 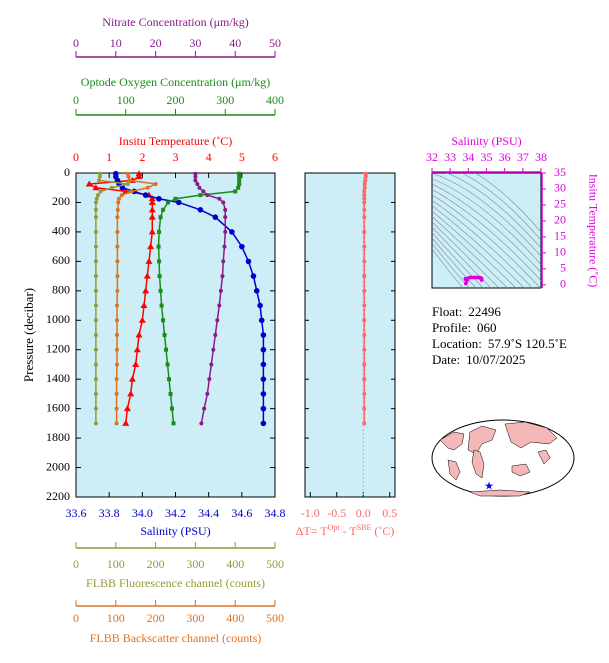 What do you see at coordinates (489, 487) in the screenshot?
I see `float-location-star: ★` at bounding box center [489, 487].